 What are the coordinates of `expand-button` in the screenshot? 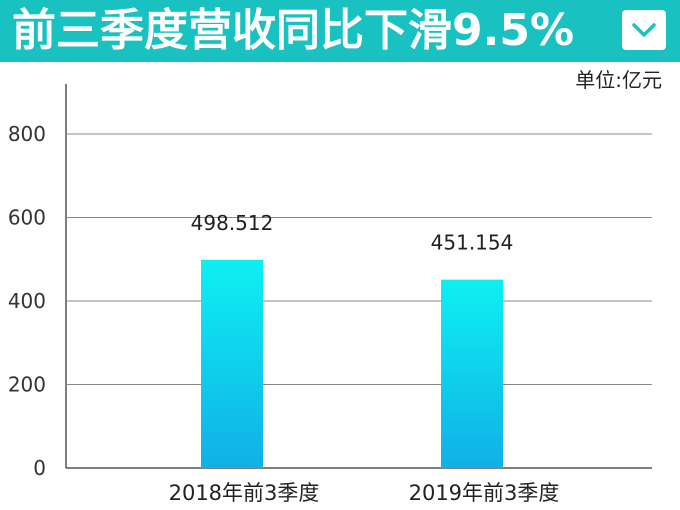 It's located at (644, 30).